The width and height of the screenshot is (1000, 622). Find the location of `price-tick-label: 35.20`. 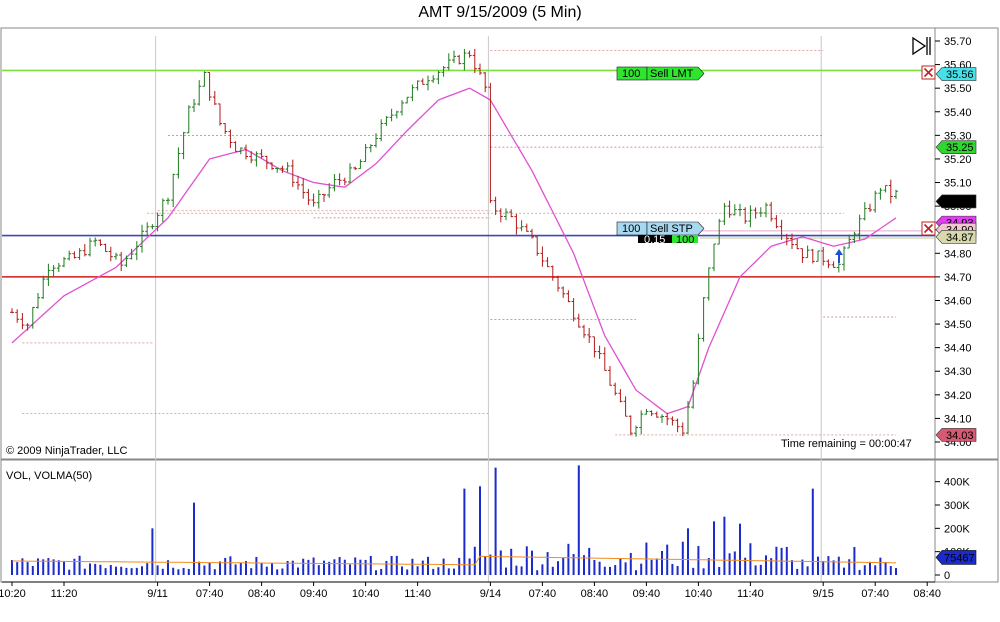

price-tick-label: 35.20 is located at coordinates (958, 160).